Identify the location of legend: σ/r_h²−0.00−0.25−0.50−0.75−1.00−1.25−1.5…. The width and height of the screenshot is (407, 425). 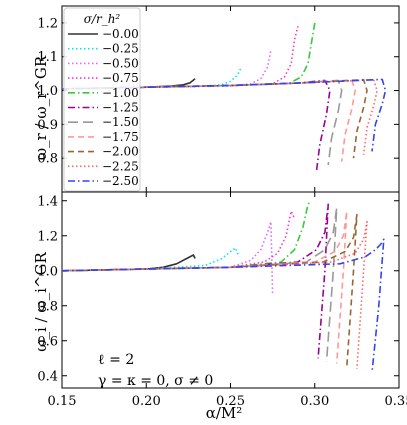
(102, 99).